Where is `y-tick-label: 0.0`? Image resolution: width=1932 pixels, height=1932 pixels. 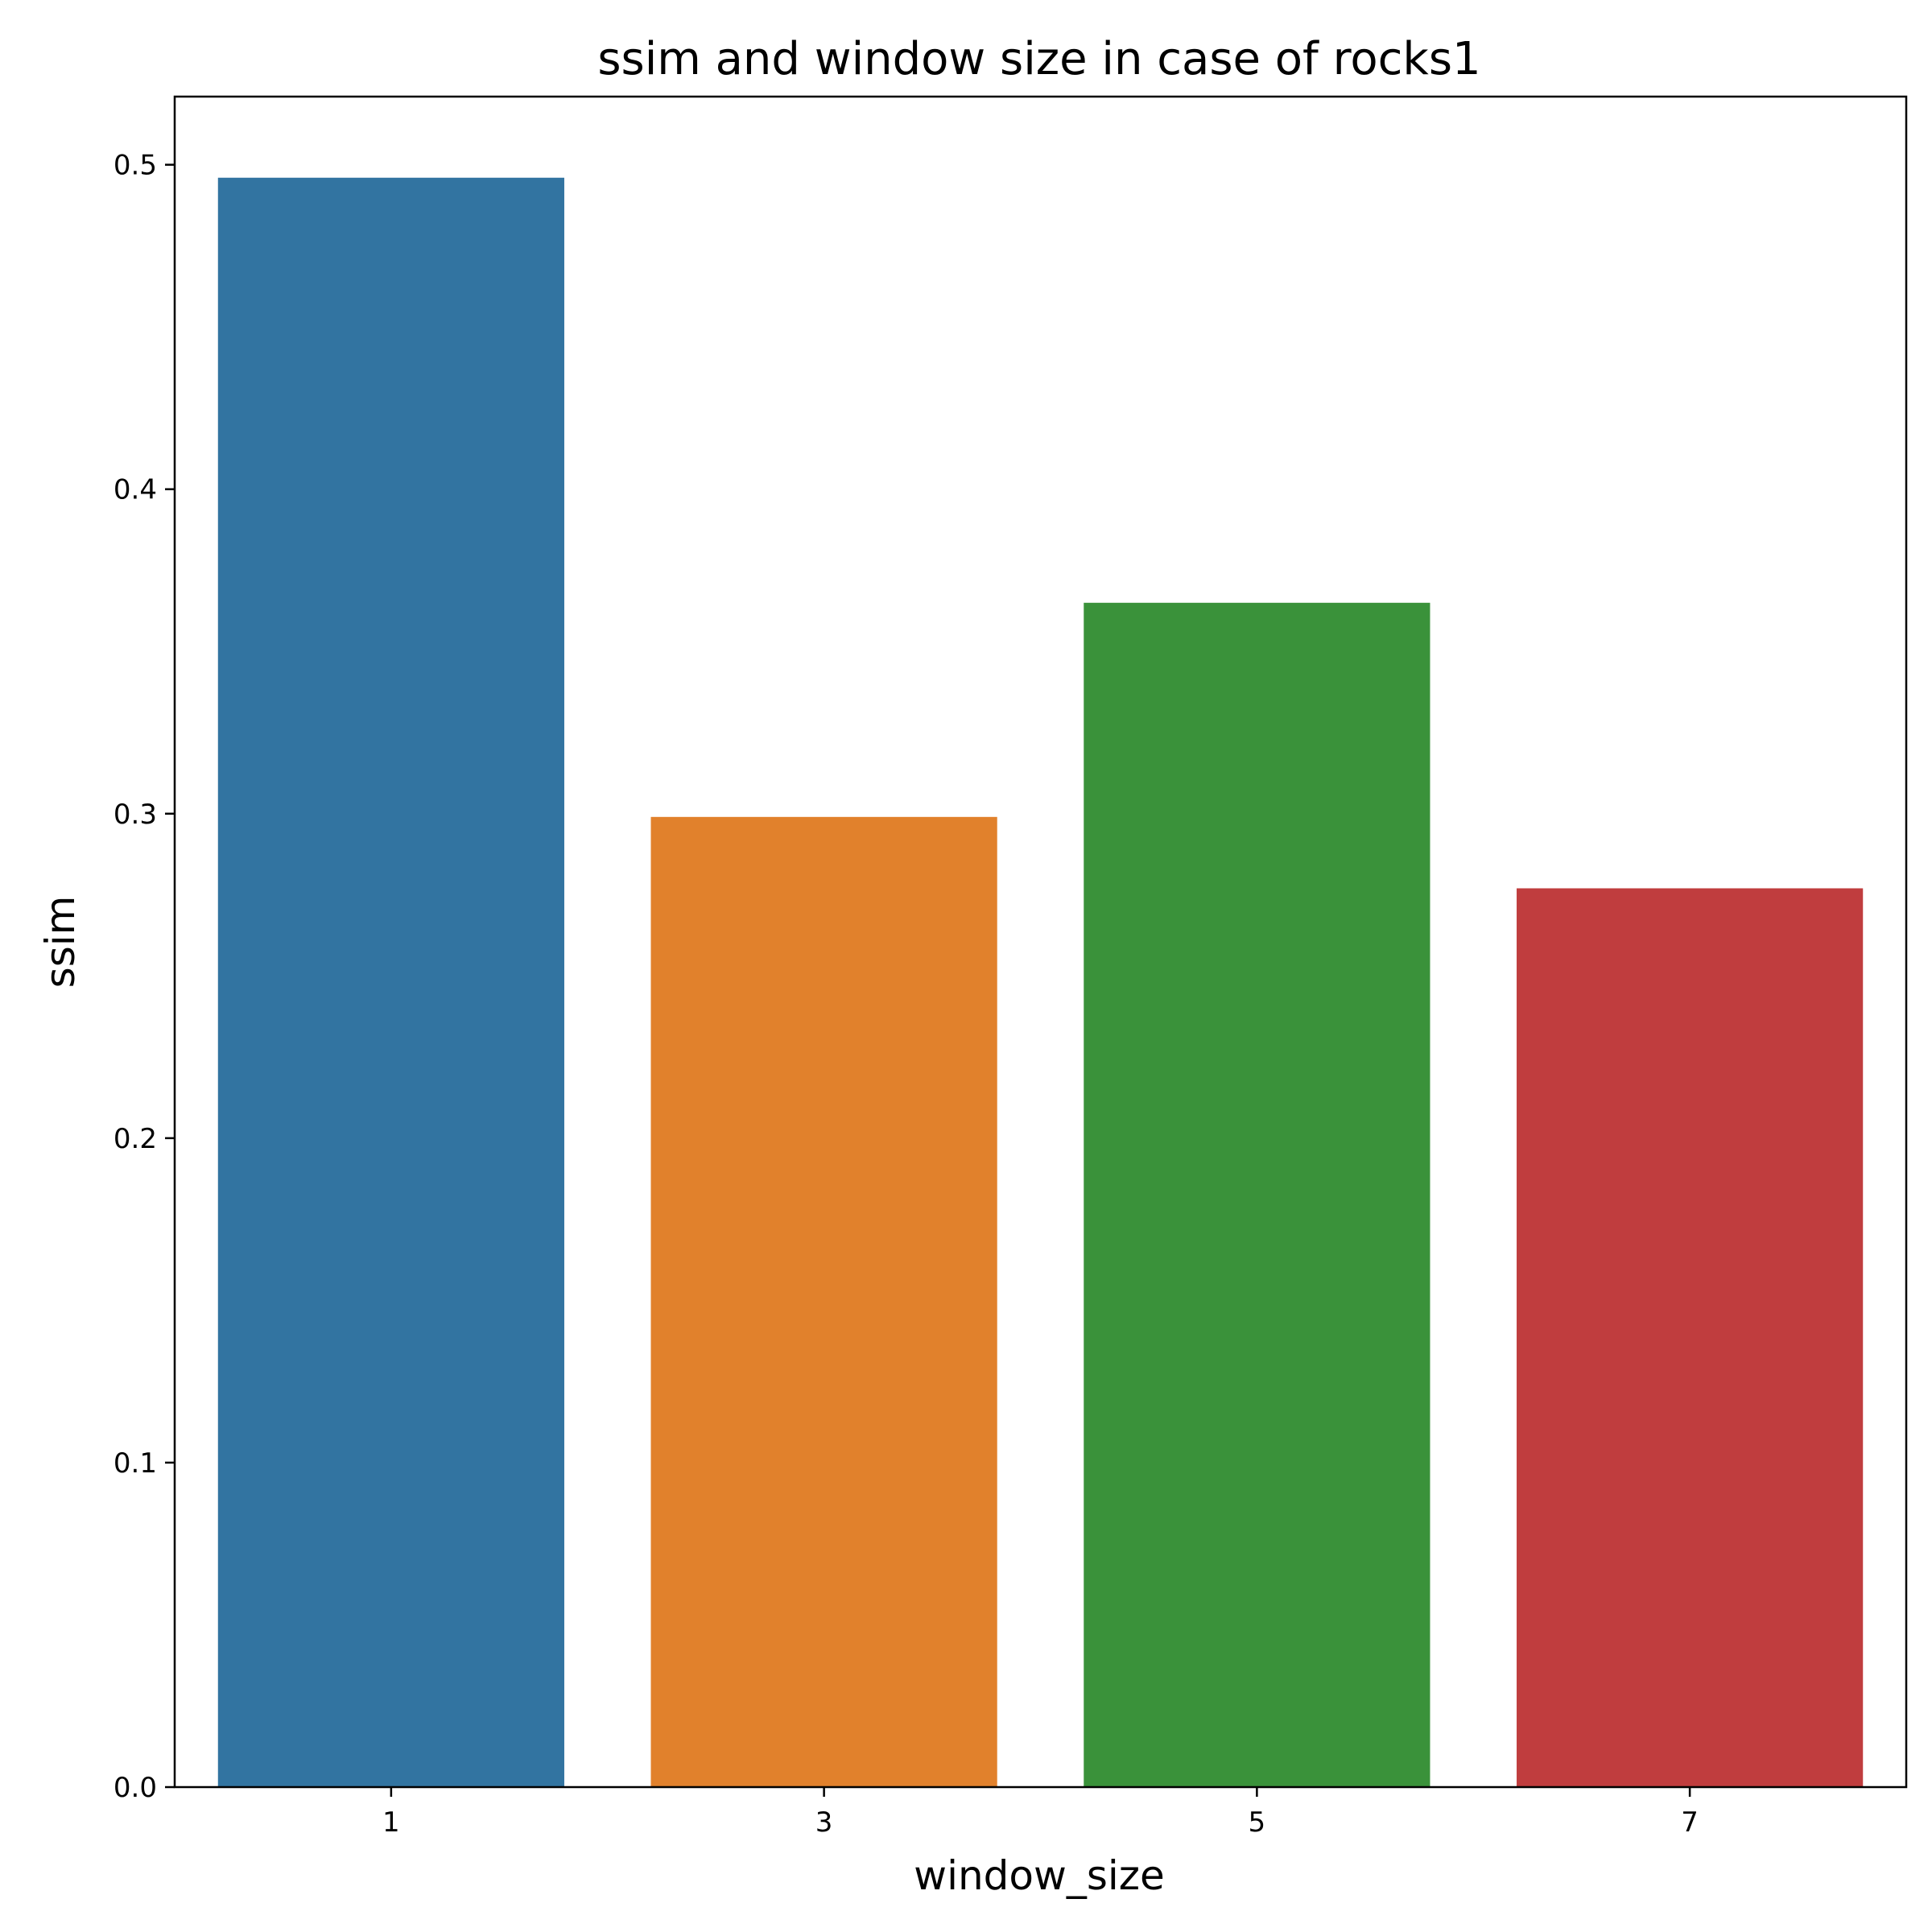
y-tick-label: 0.0 is located at coordinates (135, 1788).